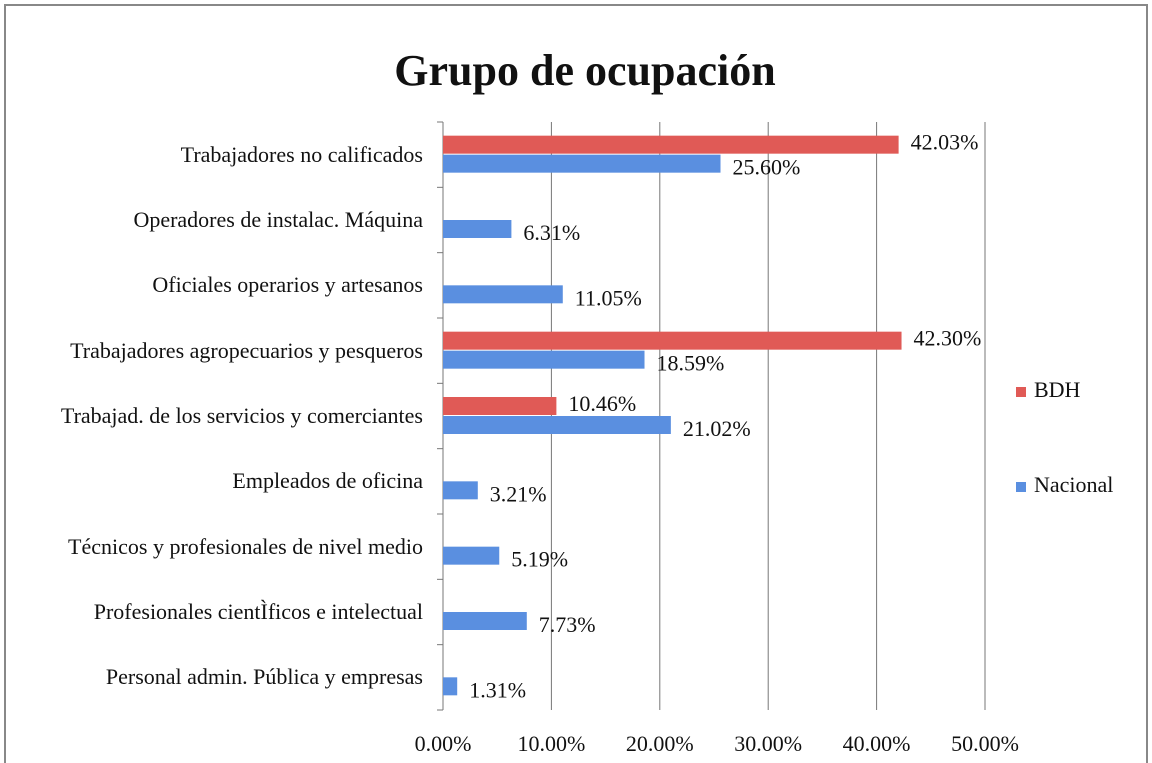 This screenshot has width=1152, height=763. Describe the element at coordinates (608, 297) in the screenshot. I see `data-label: 11.05%` at that location.